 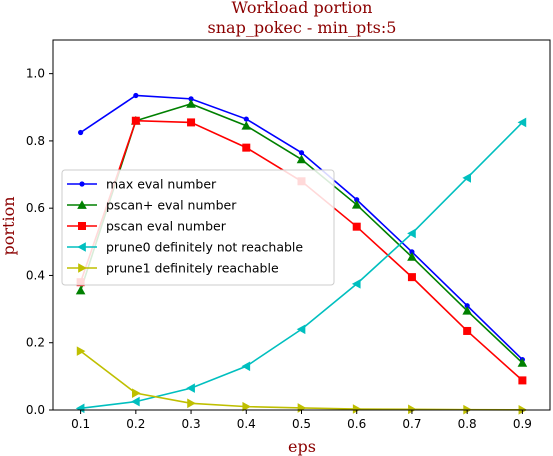 I want to click on y-tick-label-3: 0.6, so click(x=35, y=208).